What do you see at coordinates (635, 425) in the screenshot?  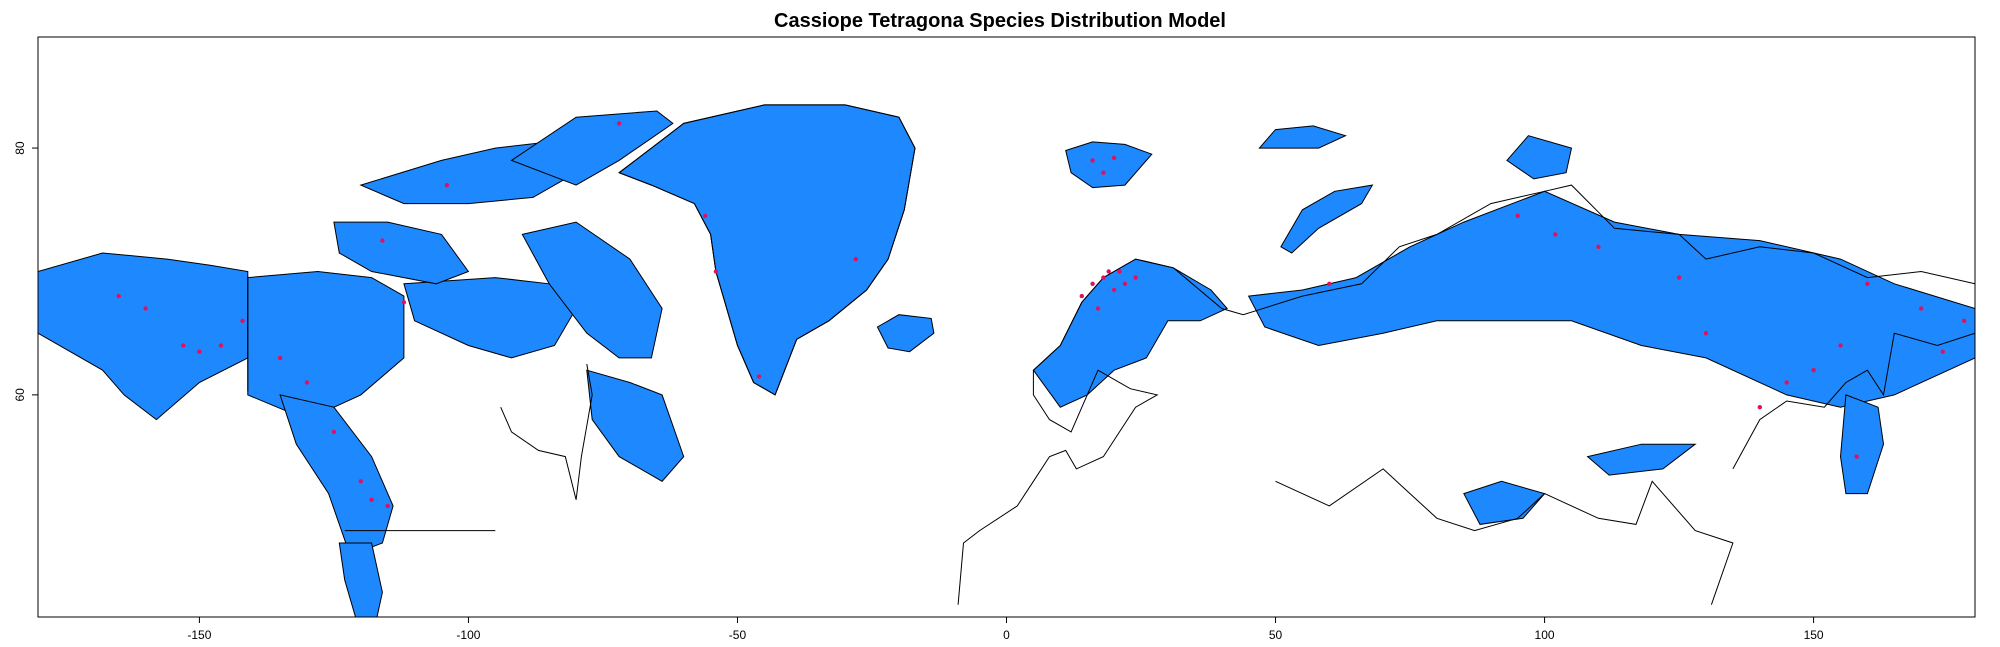 I see `suitable-region-labrador-n-quebec` at bounding box center [635, 425].